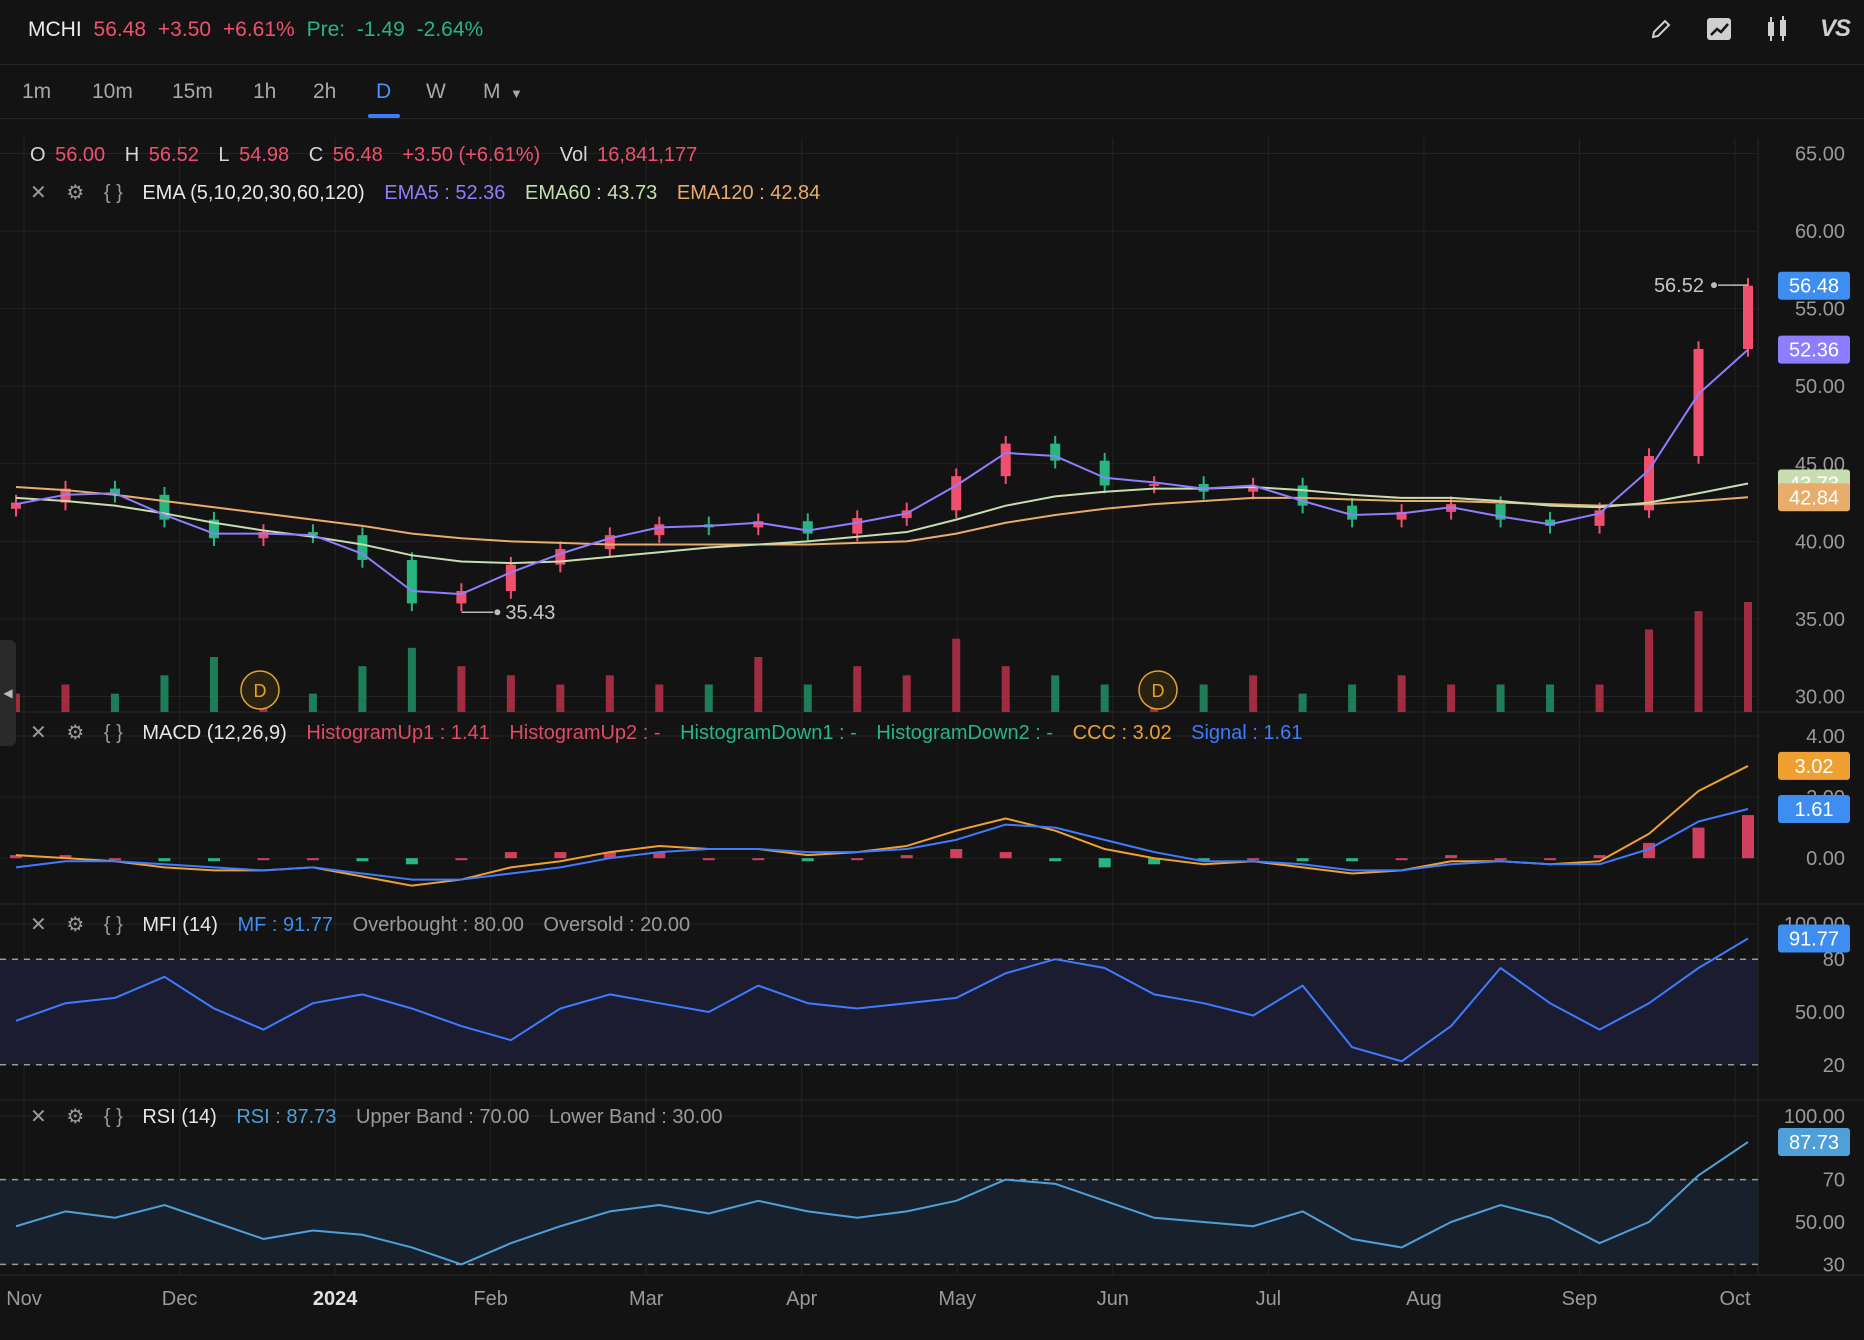 This screenshot has height=1340, width=1864. What do you see at coordinates (384, 91) in the screenshot?
I see `interval-d: D` at bounding box center [384, 91].